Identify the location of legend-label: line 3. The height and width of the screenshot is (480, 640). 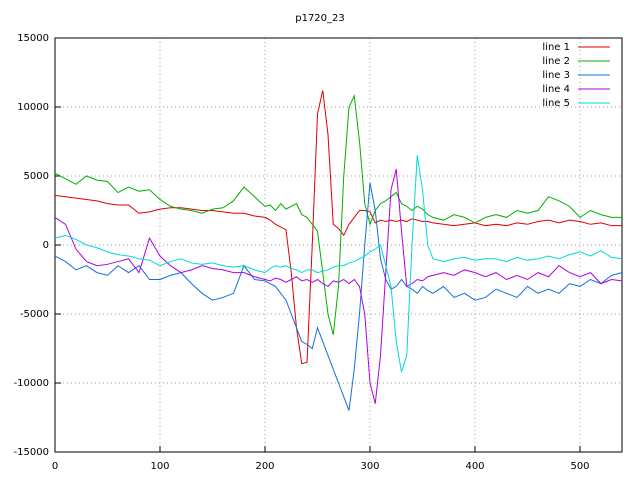
(556, 75).